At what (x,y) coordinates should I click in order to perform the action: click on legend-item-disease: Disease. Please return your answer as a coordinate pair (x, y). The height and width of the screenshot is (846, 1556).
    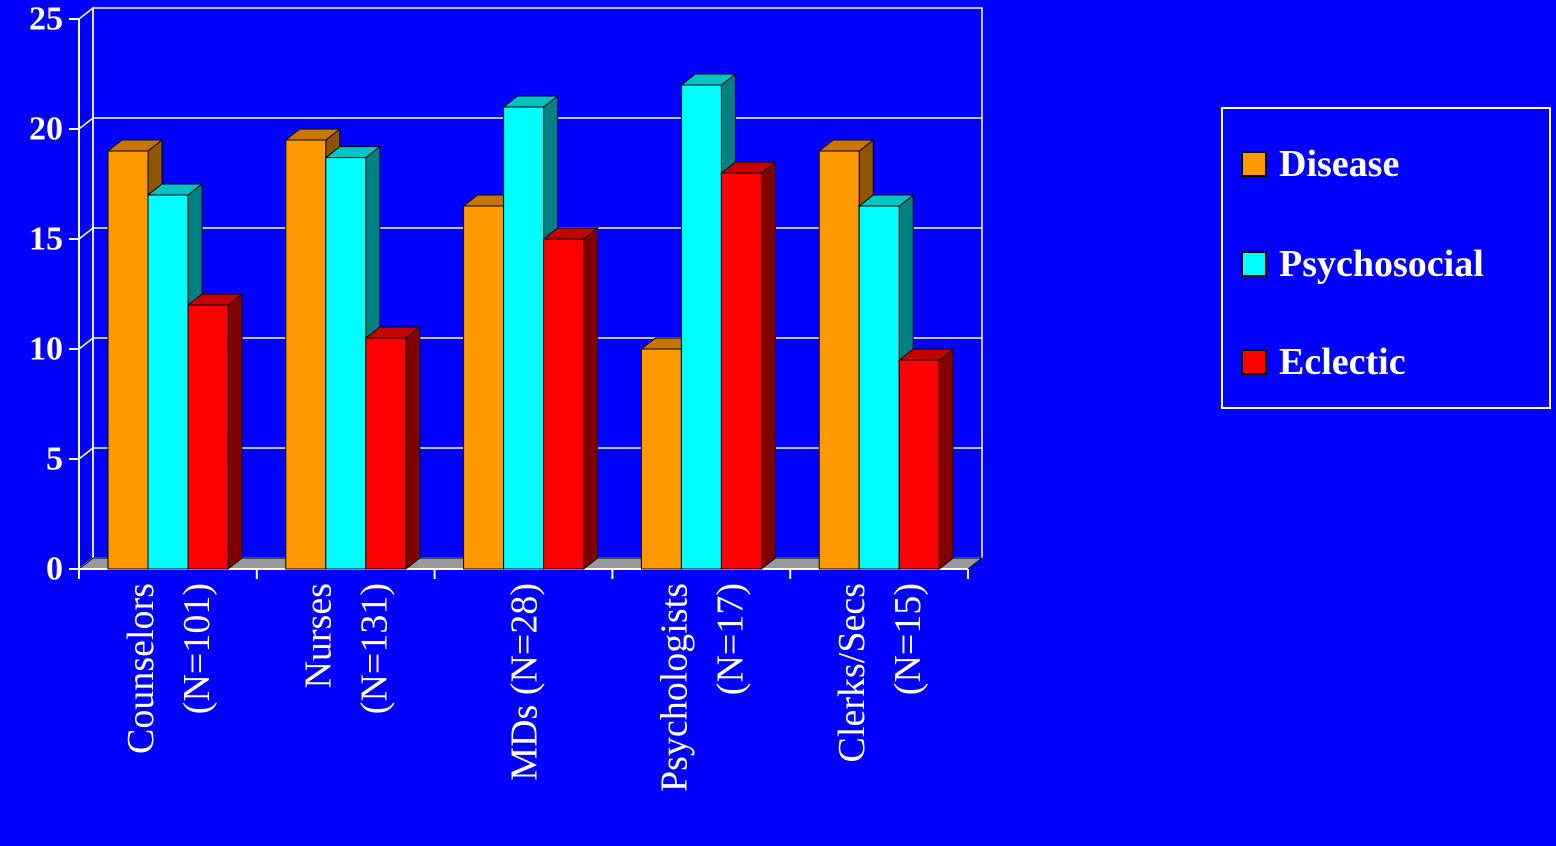
    Looking at the image, I should click on (1320, 164).